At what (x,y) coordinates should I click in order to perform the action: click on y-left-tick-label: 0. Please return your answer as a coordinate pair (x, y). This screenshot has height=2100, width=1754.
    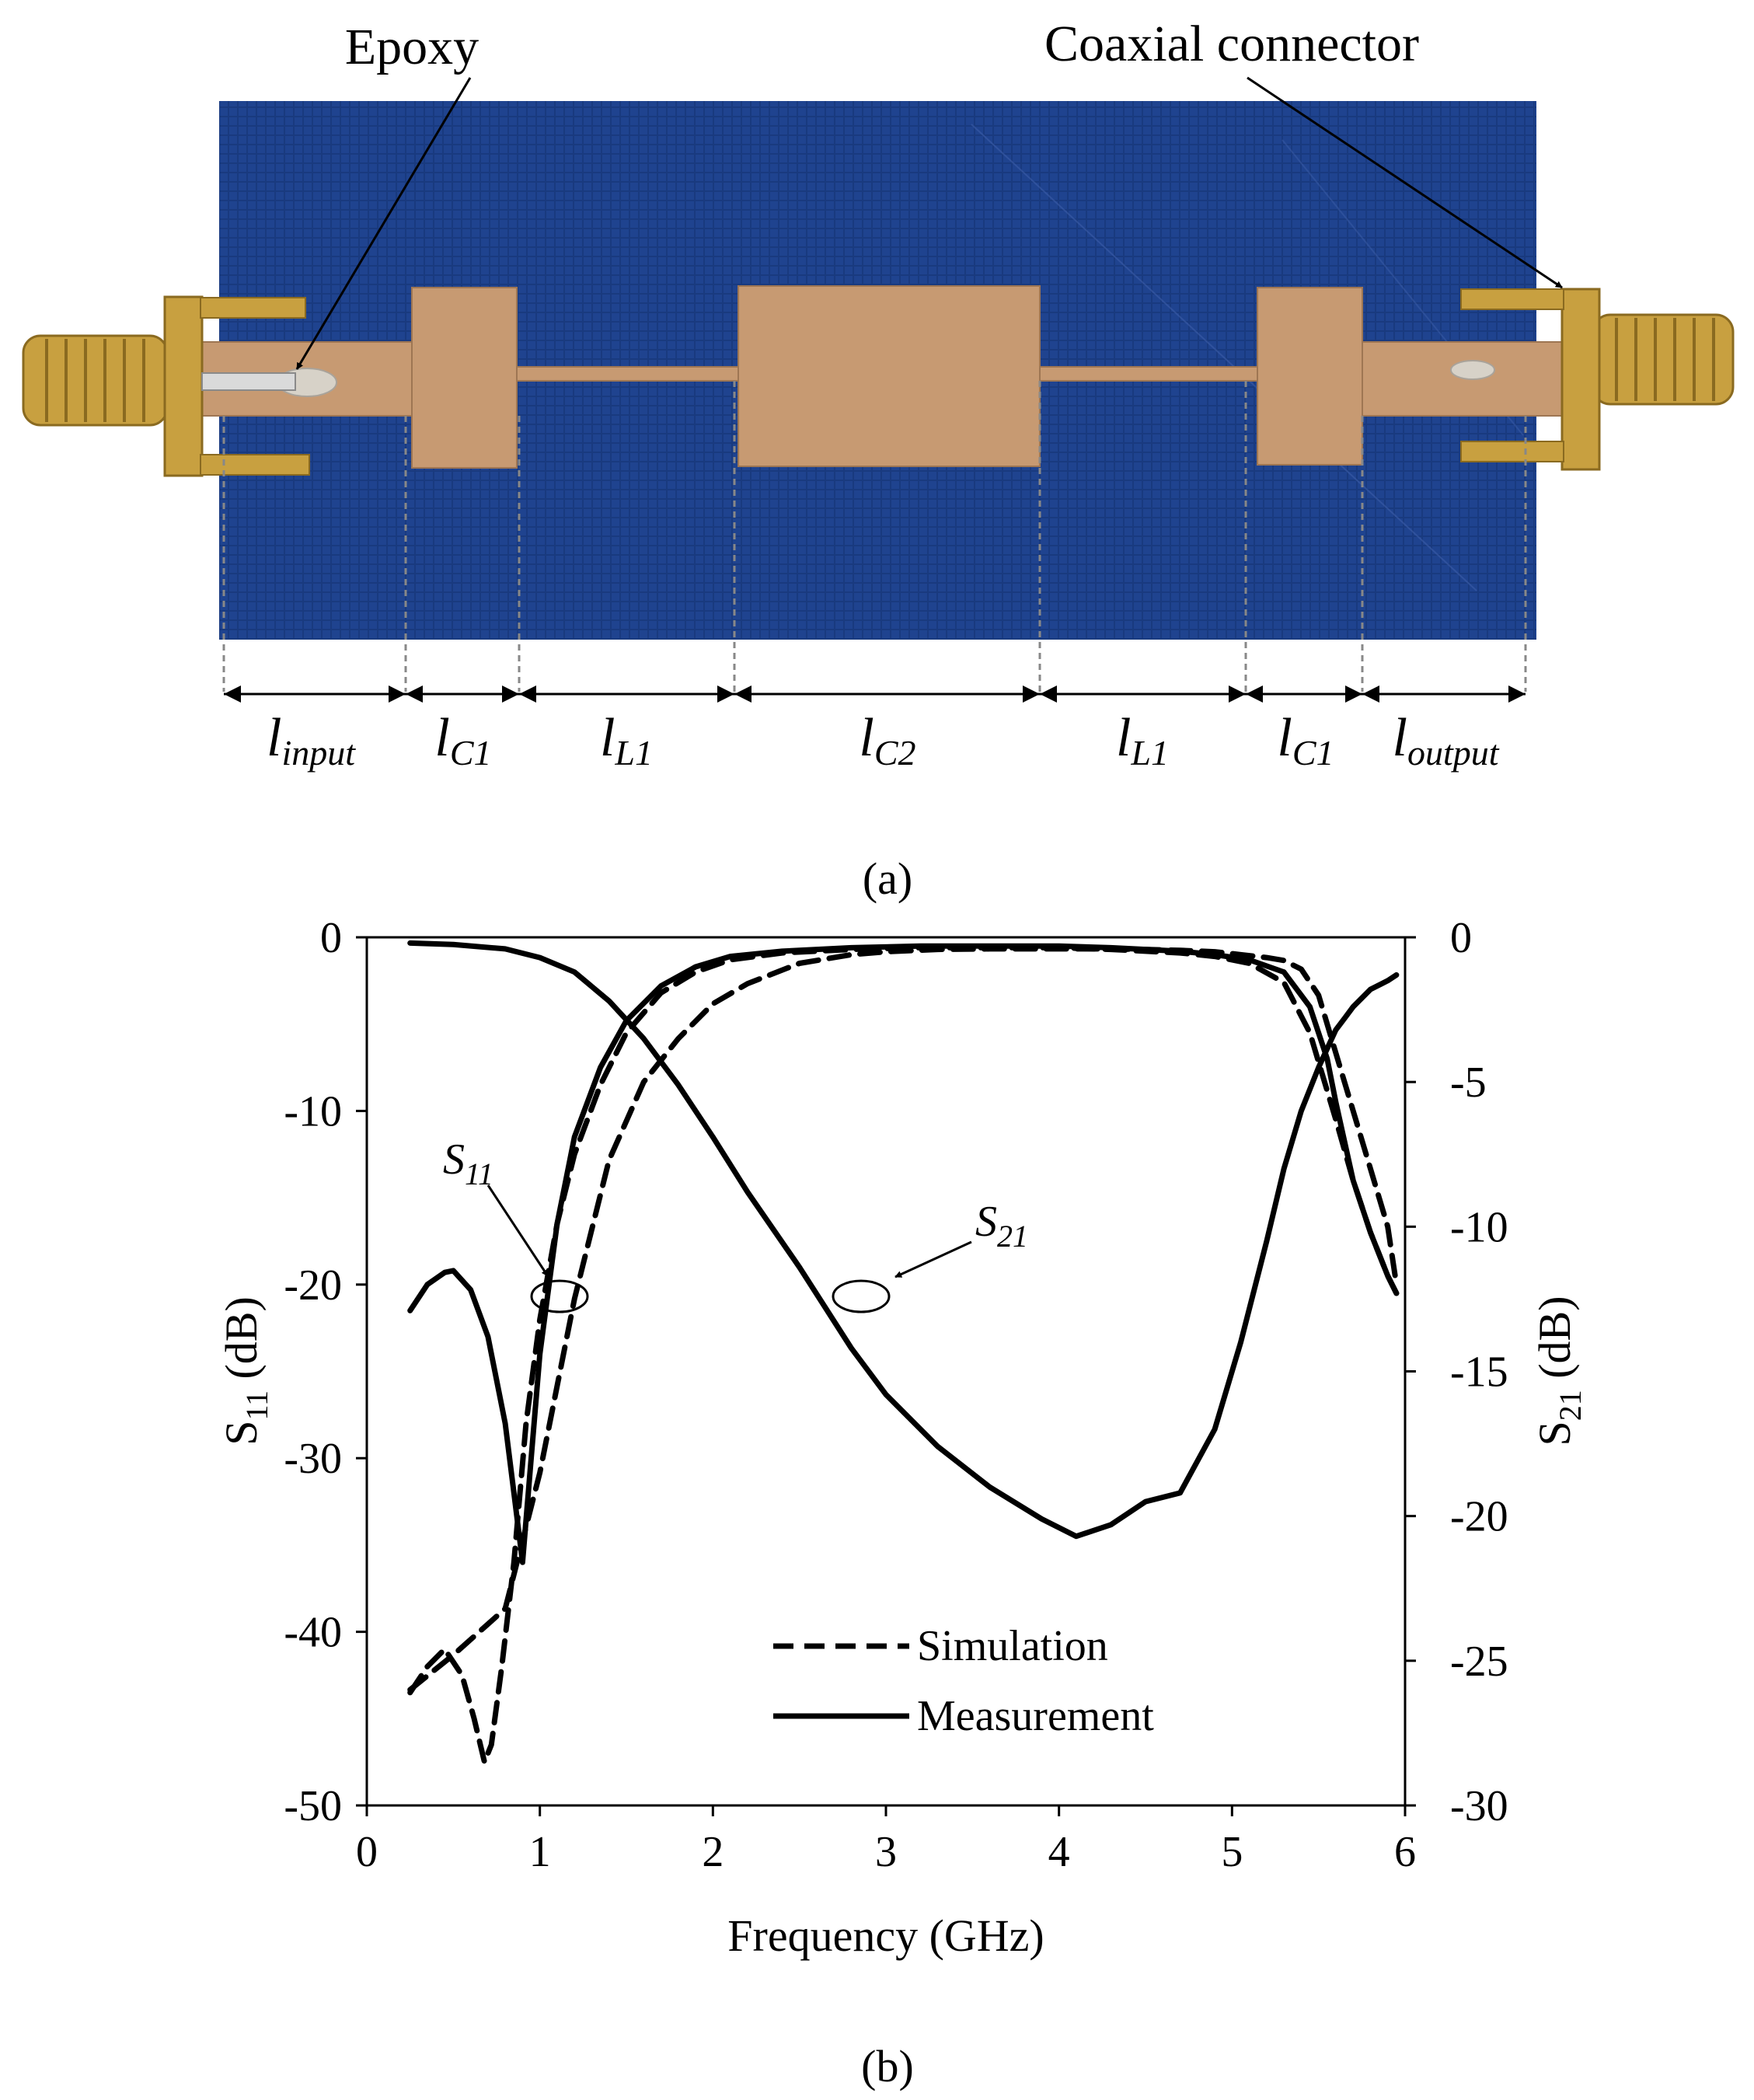
    Looking at the image, I should click on (331, 938).